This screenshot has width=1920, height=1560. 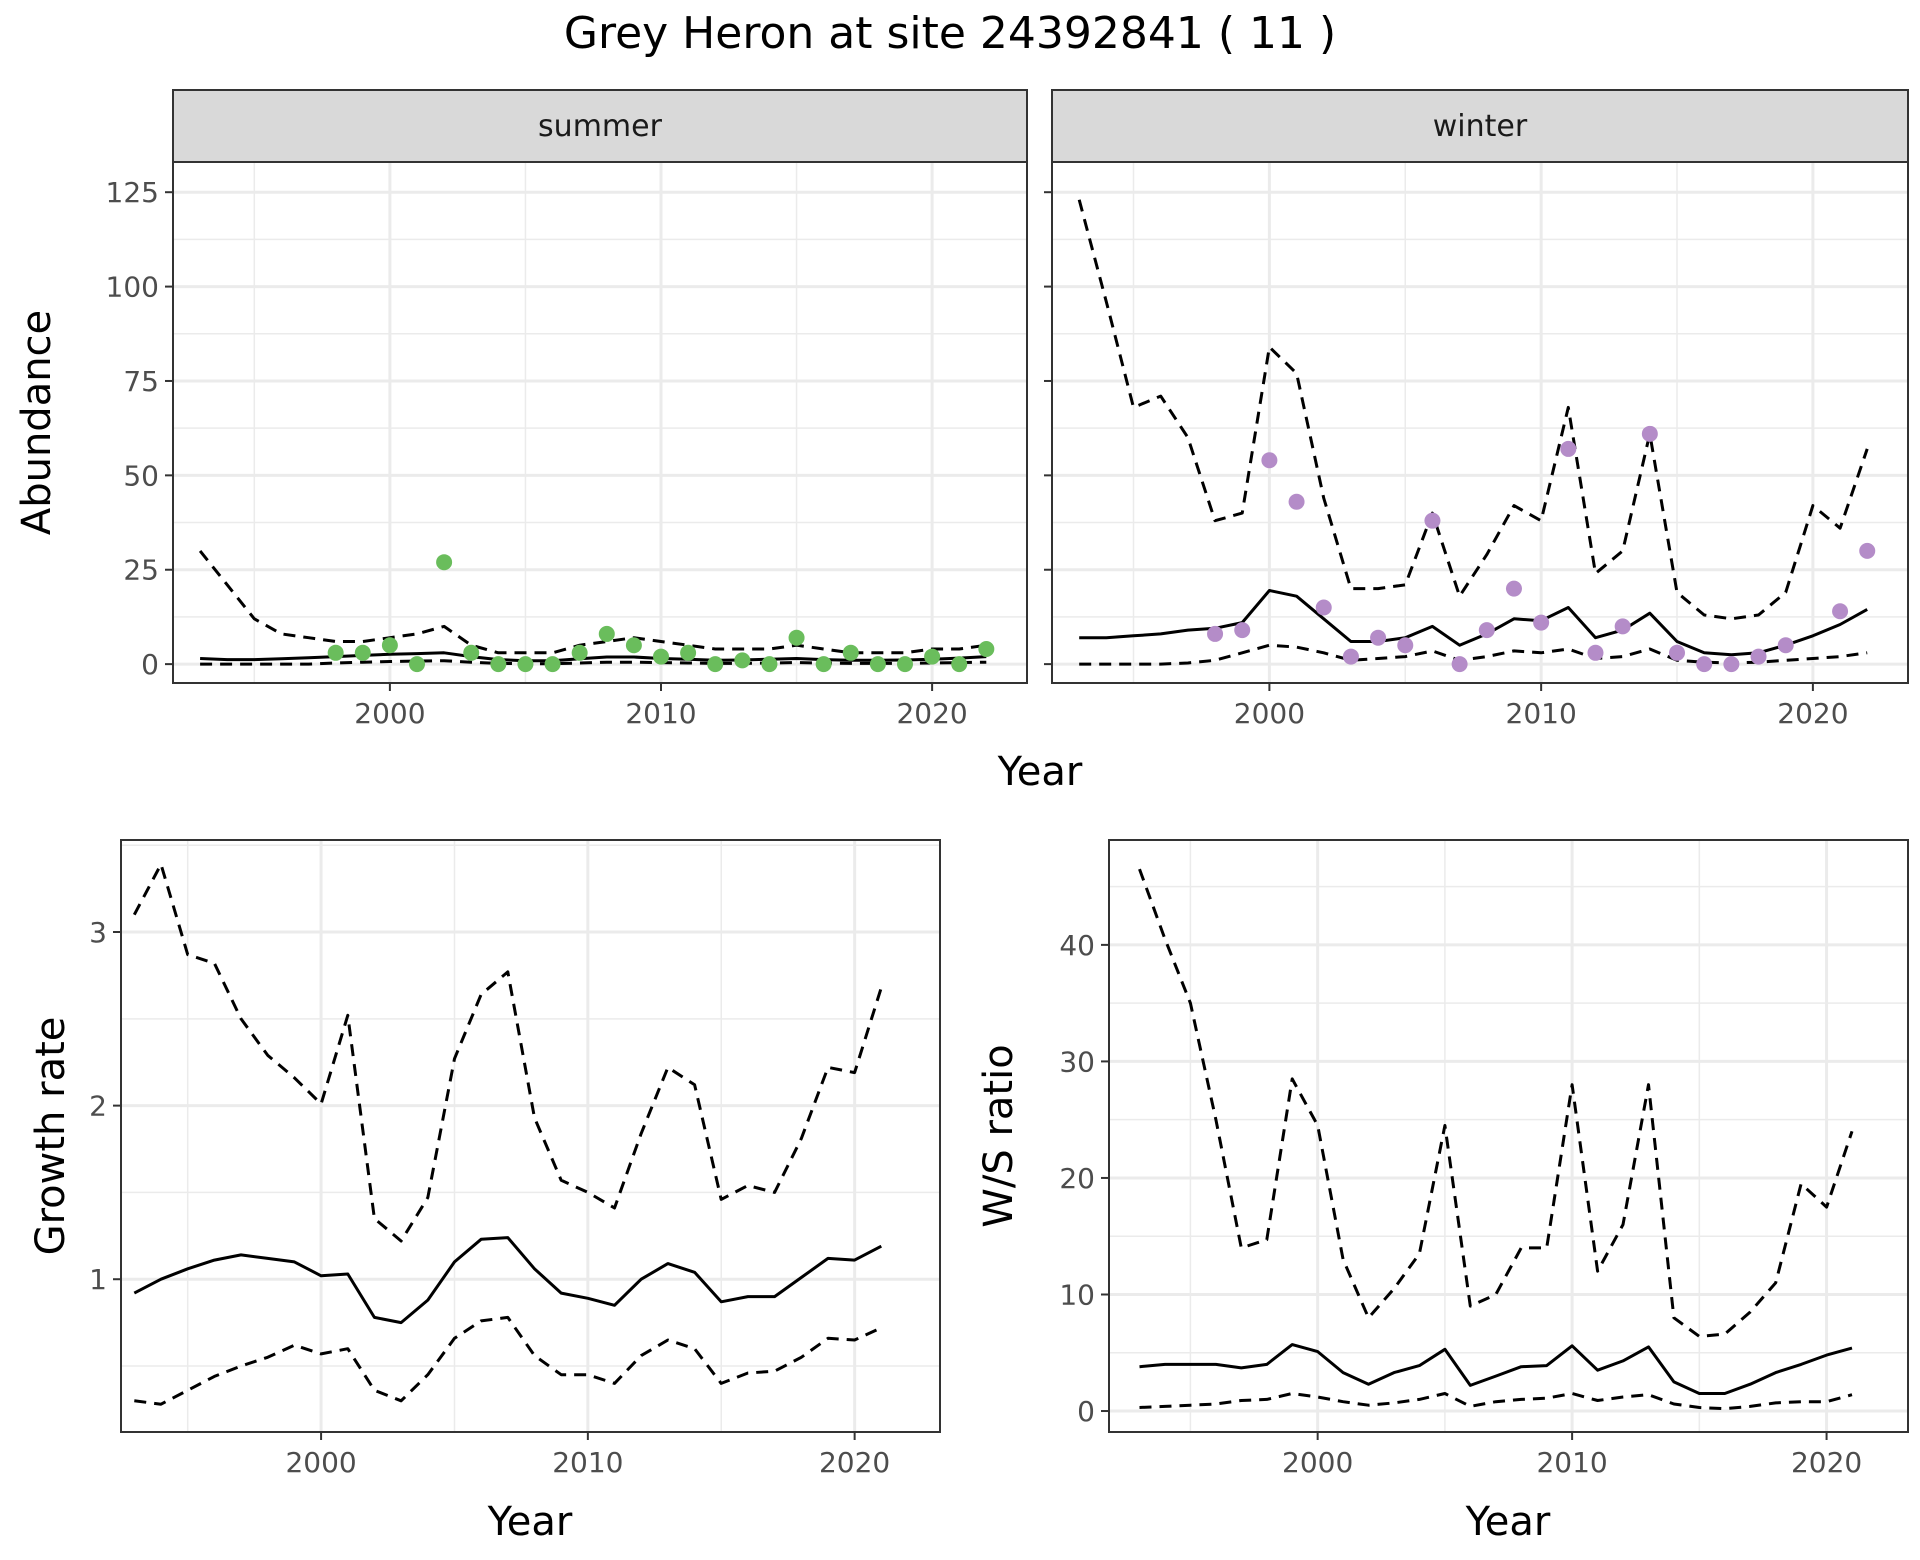 I want to click on strip-winter, so click(x=1480, y=126).